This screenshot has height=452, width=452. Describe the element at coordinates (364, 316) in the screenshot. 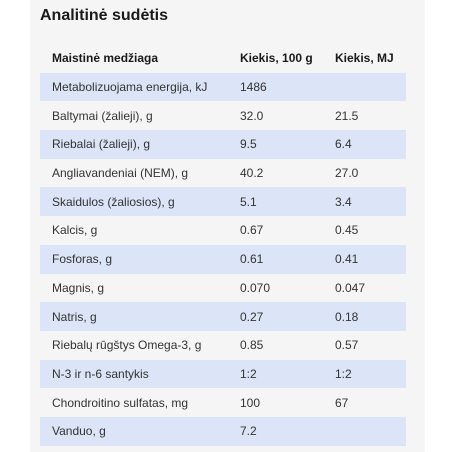

I see `cell-amount-mj: 0.18` at that location.